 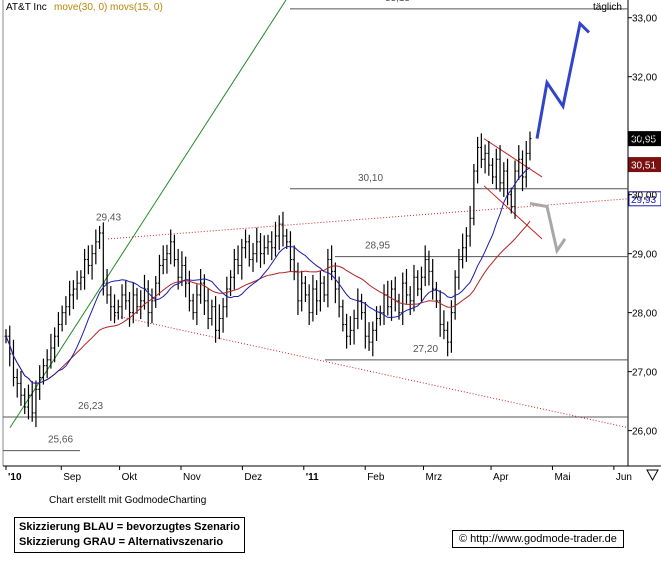 I want to click on y-tick-label: 31,00, so click(x=644, y=137).